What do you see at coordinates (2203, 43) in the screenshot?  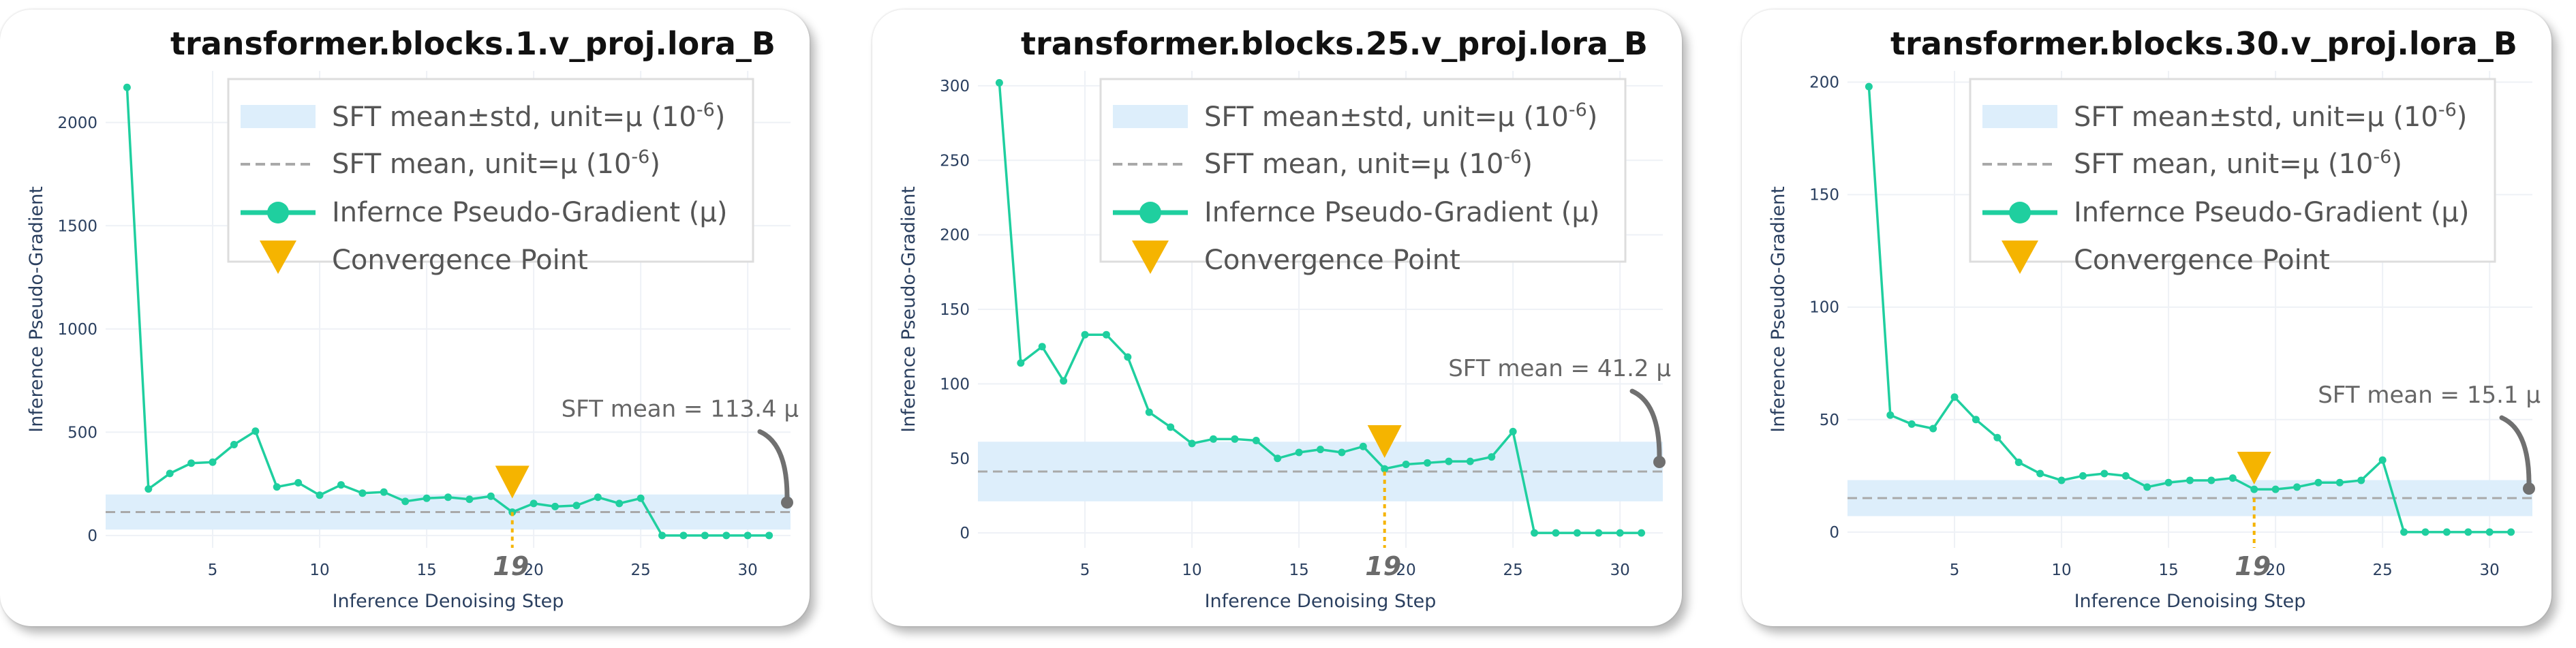 I see `chart-title: transformer.blocks.30.v_proj.lora_B` at bounding box center [2203, 43].